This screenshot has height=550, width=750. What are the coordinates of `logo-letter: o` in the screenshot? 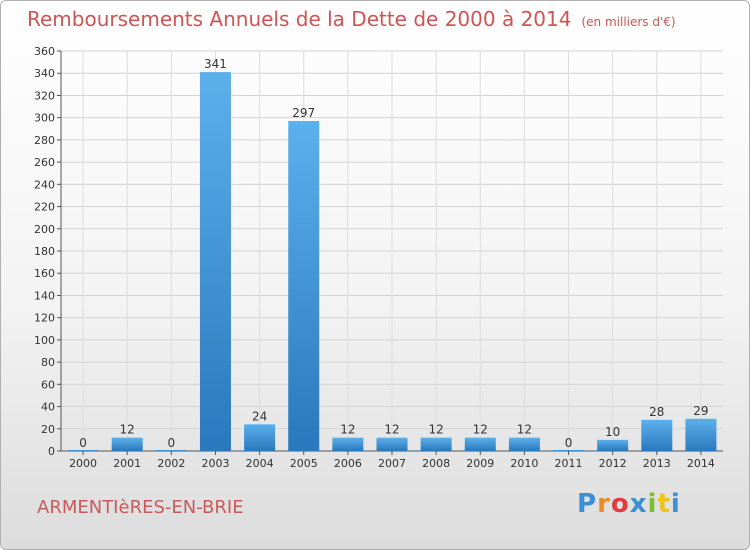 It's located at (620, 504).